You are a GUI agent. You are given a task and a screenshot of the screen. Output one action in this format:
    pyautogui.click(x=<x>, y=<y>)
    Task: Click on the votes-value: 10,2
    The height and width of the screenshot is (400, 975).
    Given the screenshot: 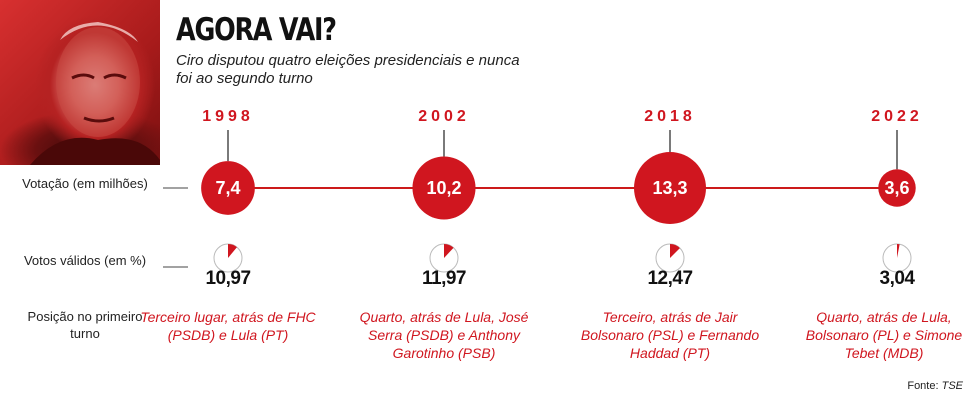 What is the action you would take?
    pyautogui.click(x=443, y=188)
    